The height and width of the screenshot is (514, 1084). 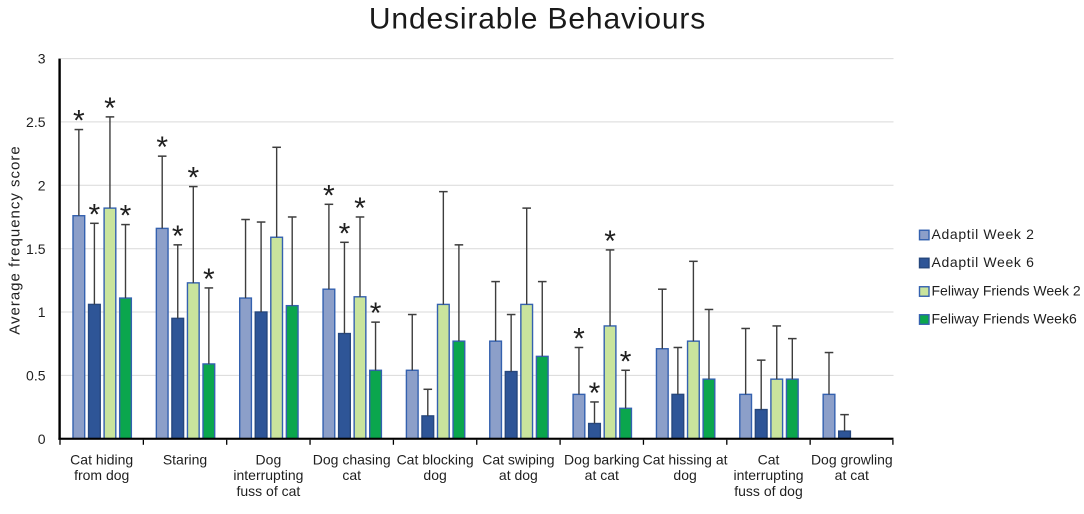 What do you see at coordinates (602, 460) in the screenshot?
I see `svg-text: Dog barking` at bounding box center [602, 460].